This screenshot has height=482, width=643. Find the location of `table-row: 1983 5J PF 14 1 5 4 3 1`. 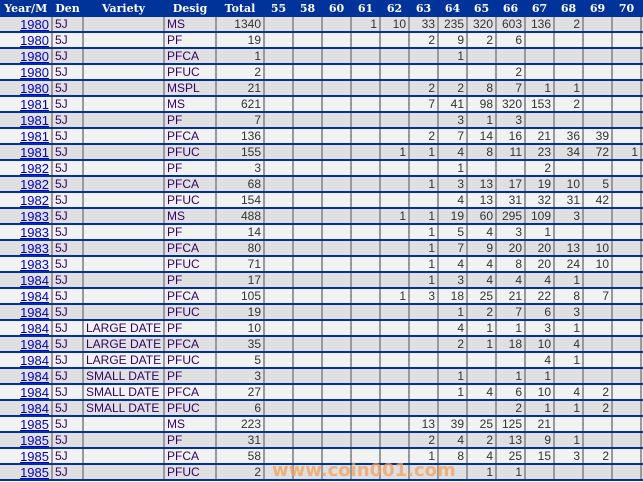

table-row: 1983 5J PF 14 1 5 4 3 1 is located at coordinates (321, 232).